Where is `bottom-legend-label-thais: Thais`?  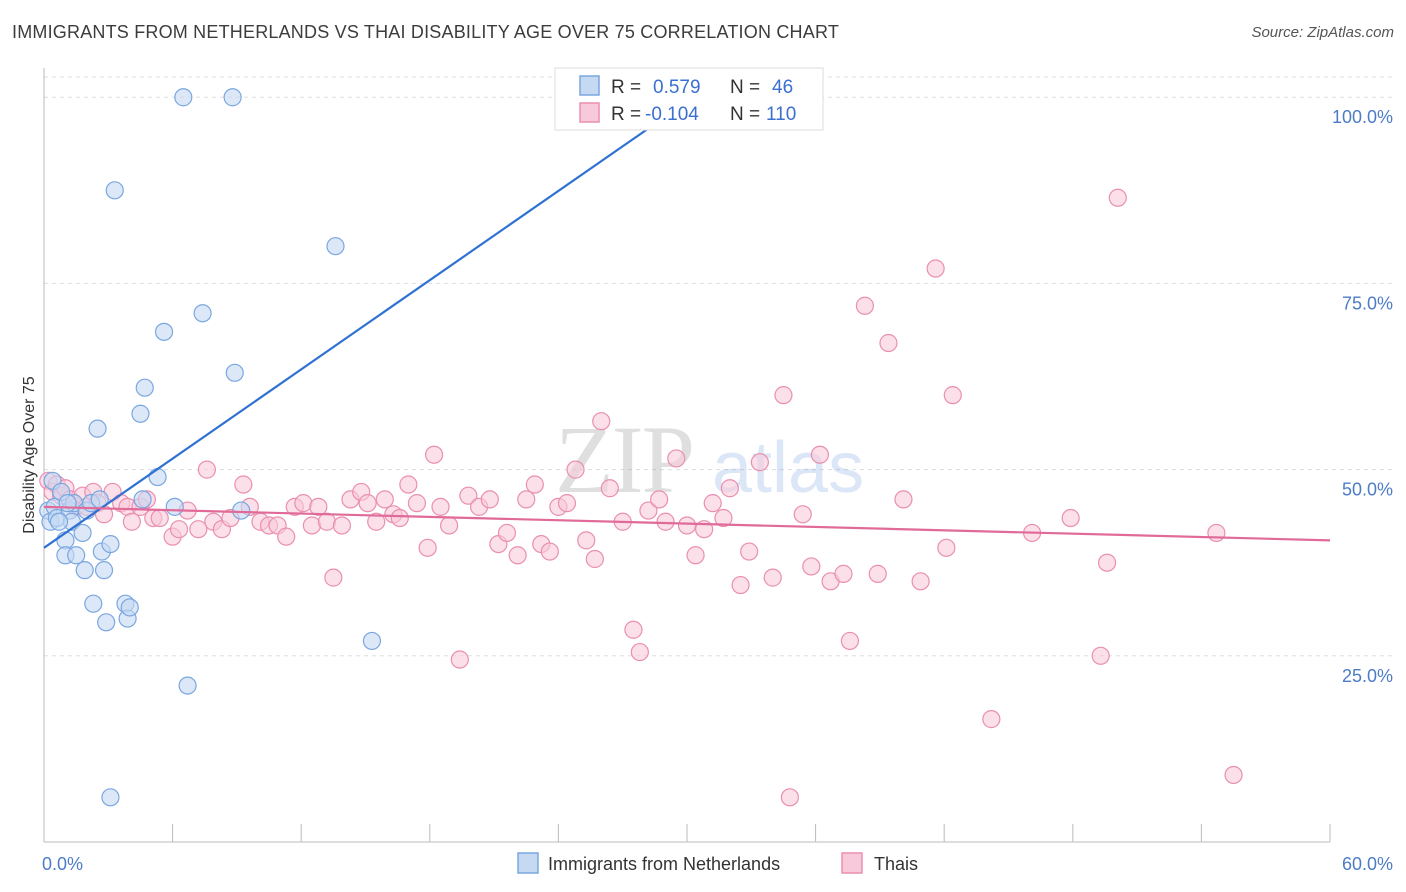 bottom-legend-label-thais: Thais is located at coordinates (896, 864).